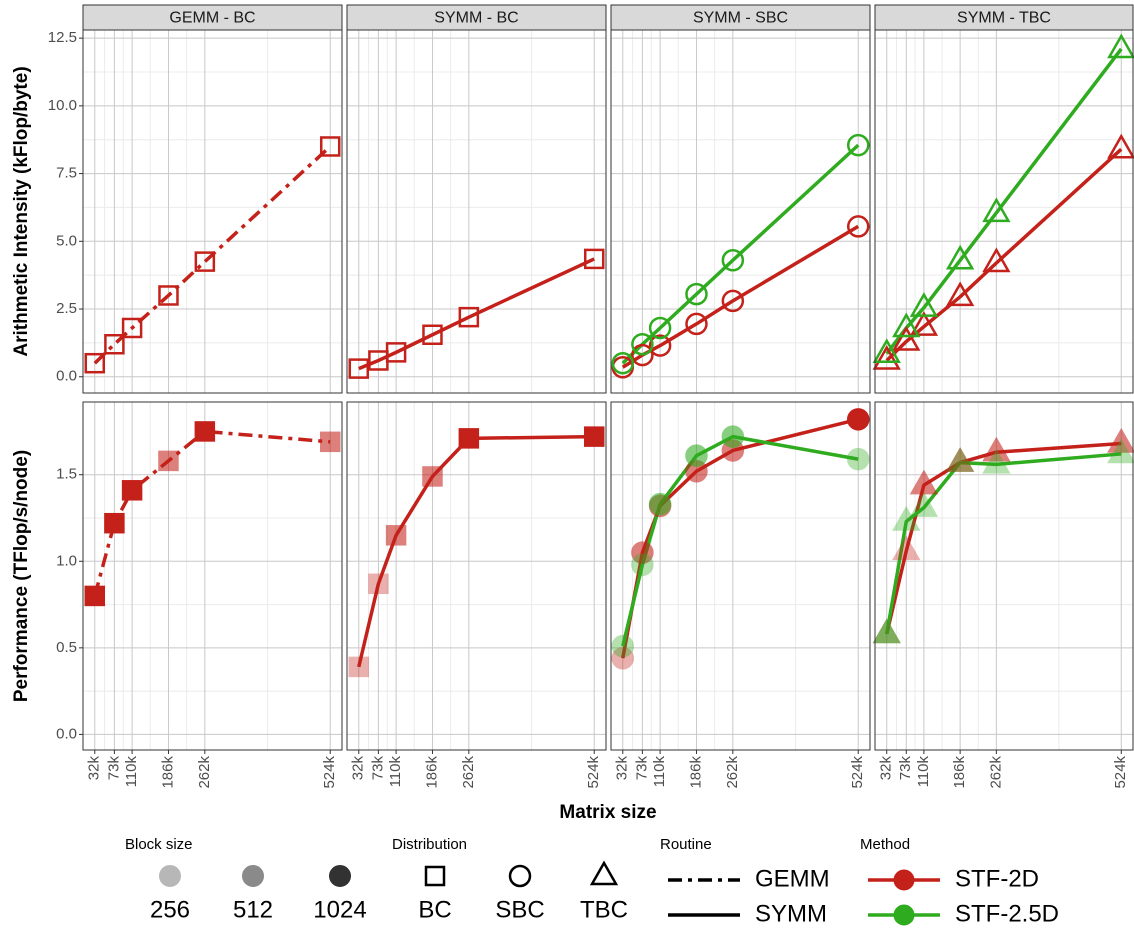  I want to click on strip-title: SYMM - TBC, so click(1004, 18).